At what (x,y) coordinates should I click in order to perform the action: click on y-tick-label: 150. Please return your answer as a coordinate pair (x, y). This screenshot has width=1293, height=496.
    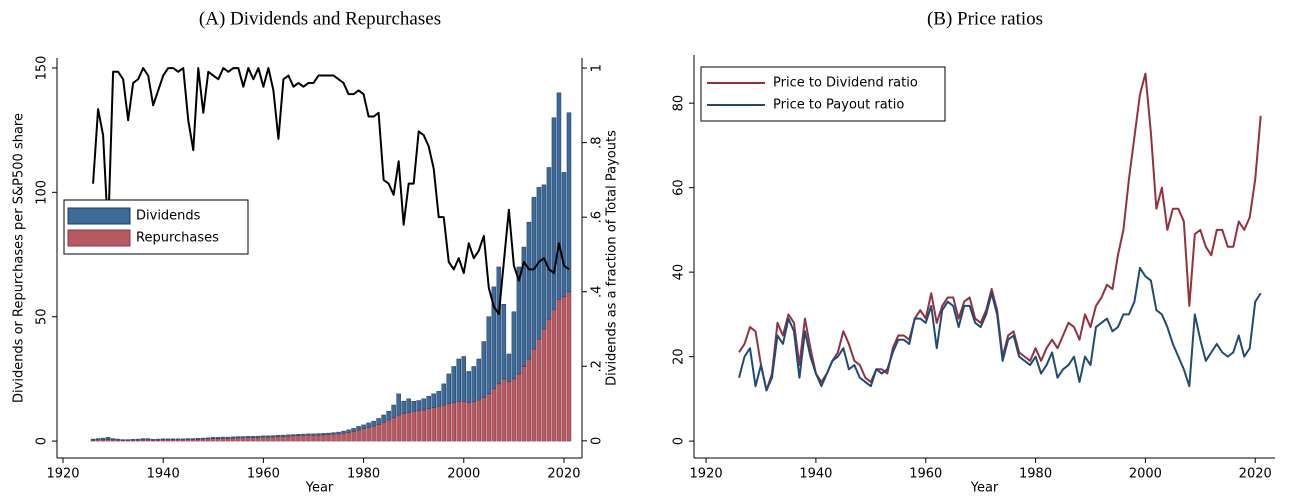
    Looking at the image, I should click on (42, 68).